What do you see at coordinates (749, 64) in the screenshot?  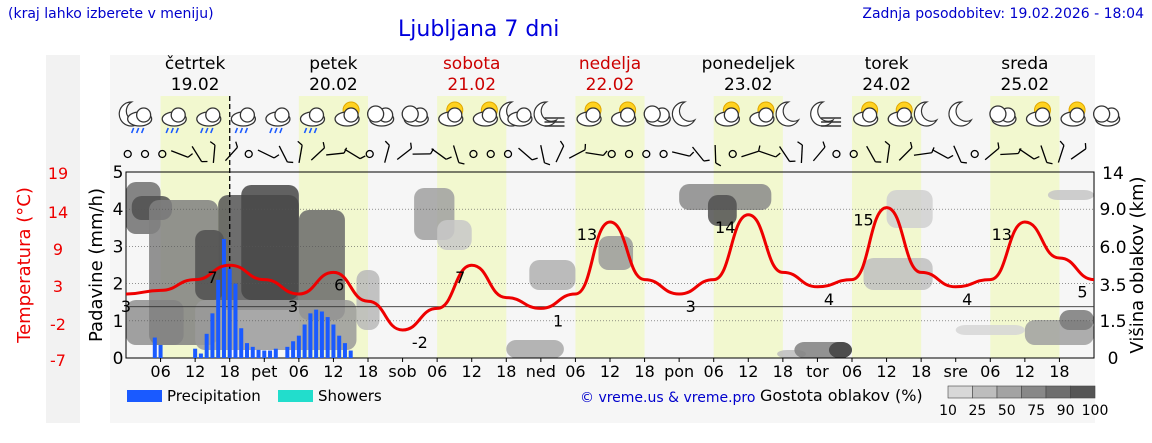 I see `day-name: ponedeljek` at bounding box center [749, 64].